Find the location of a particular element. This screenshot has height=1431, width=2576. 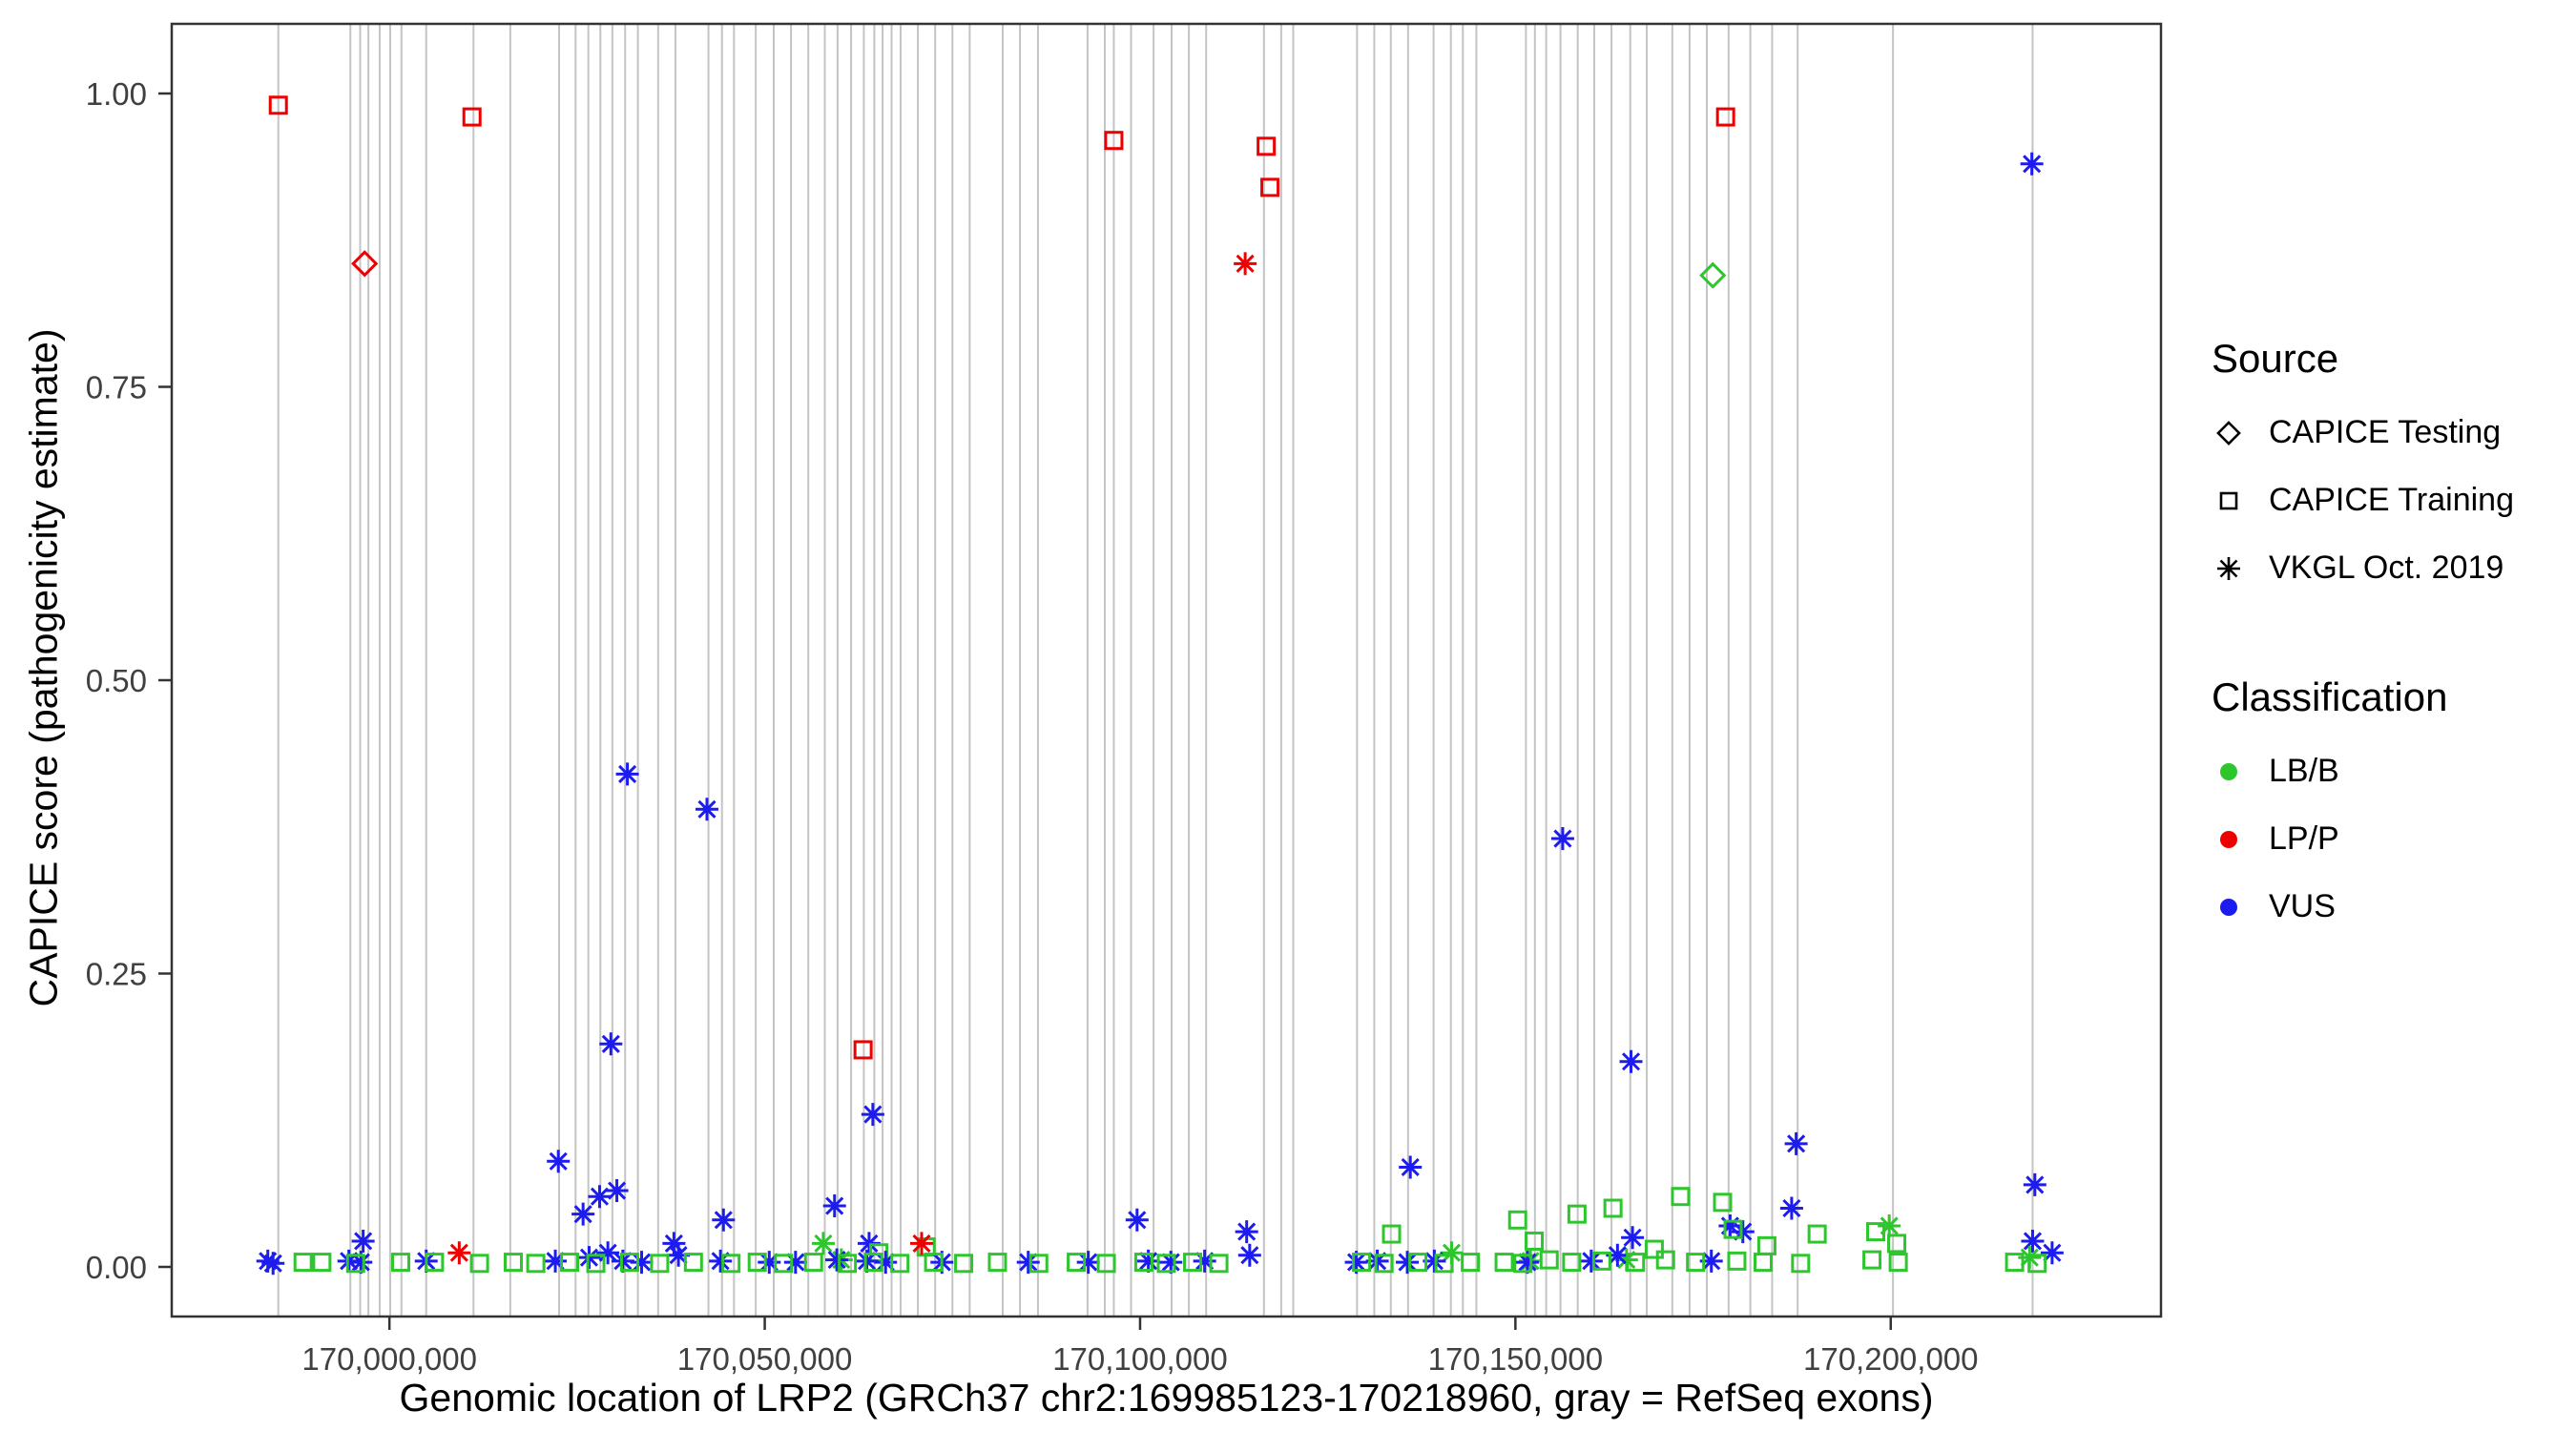

y-tick-label: 0.75 is located at coordinates (116, 388).